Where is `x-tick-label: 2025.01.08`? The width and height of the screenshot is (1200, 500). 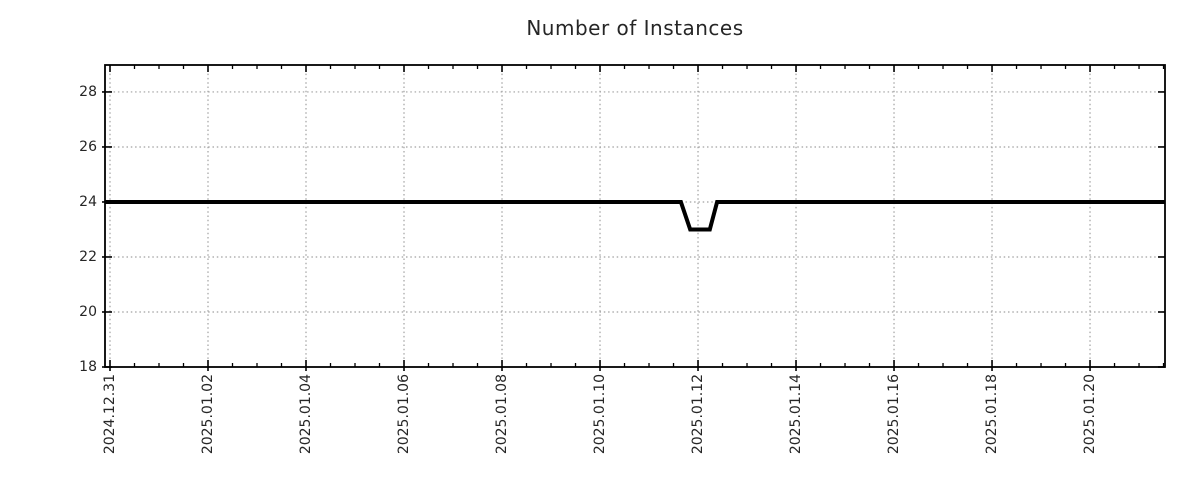
x-tick-label: 2025.01.08 is located at coordinates (502, 414).